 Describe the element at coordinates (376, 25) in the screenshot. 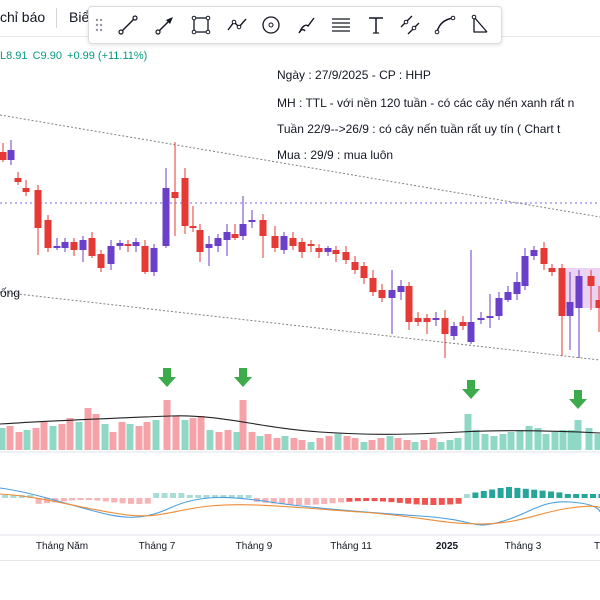

I see `text-icon` at that location.